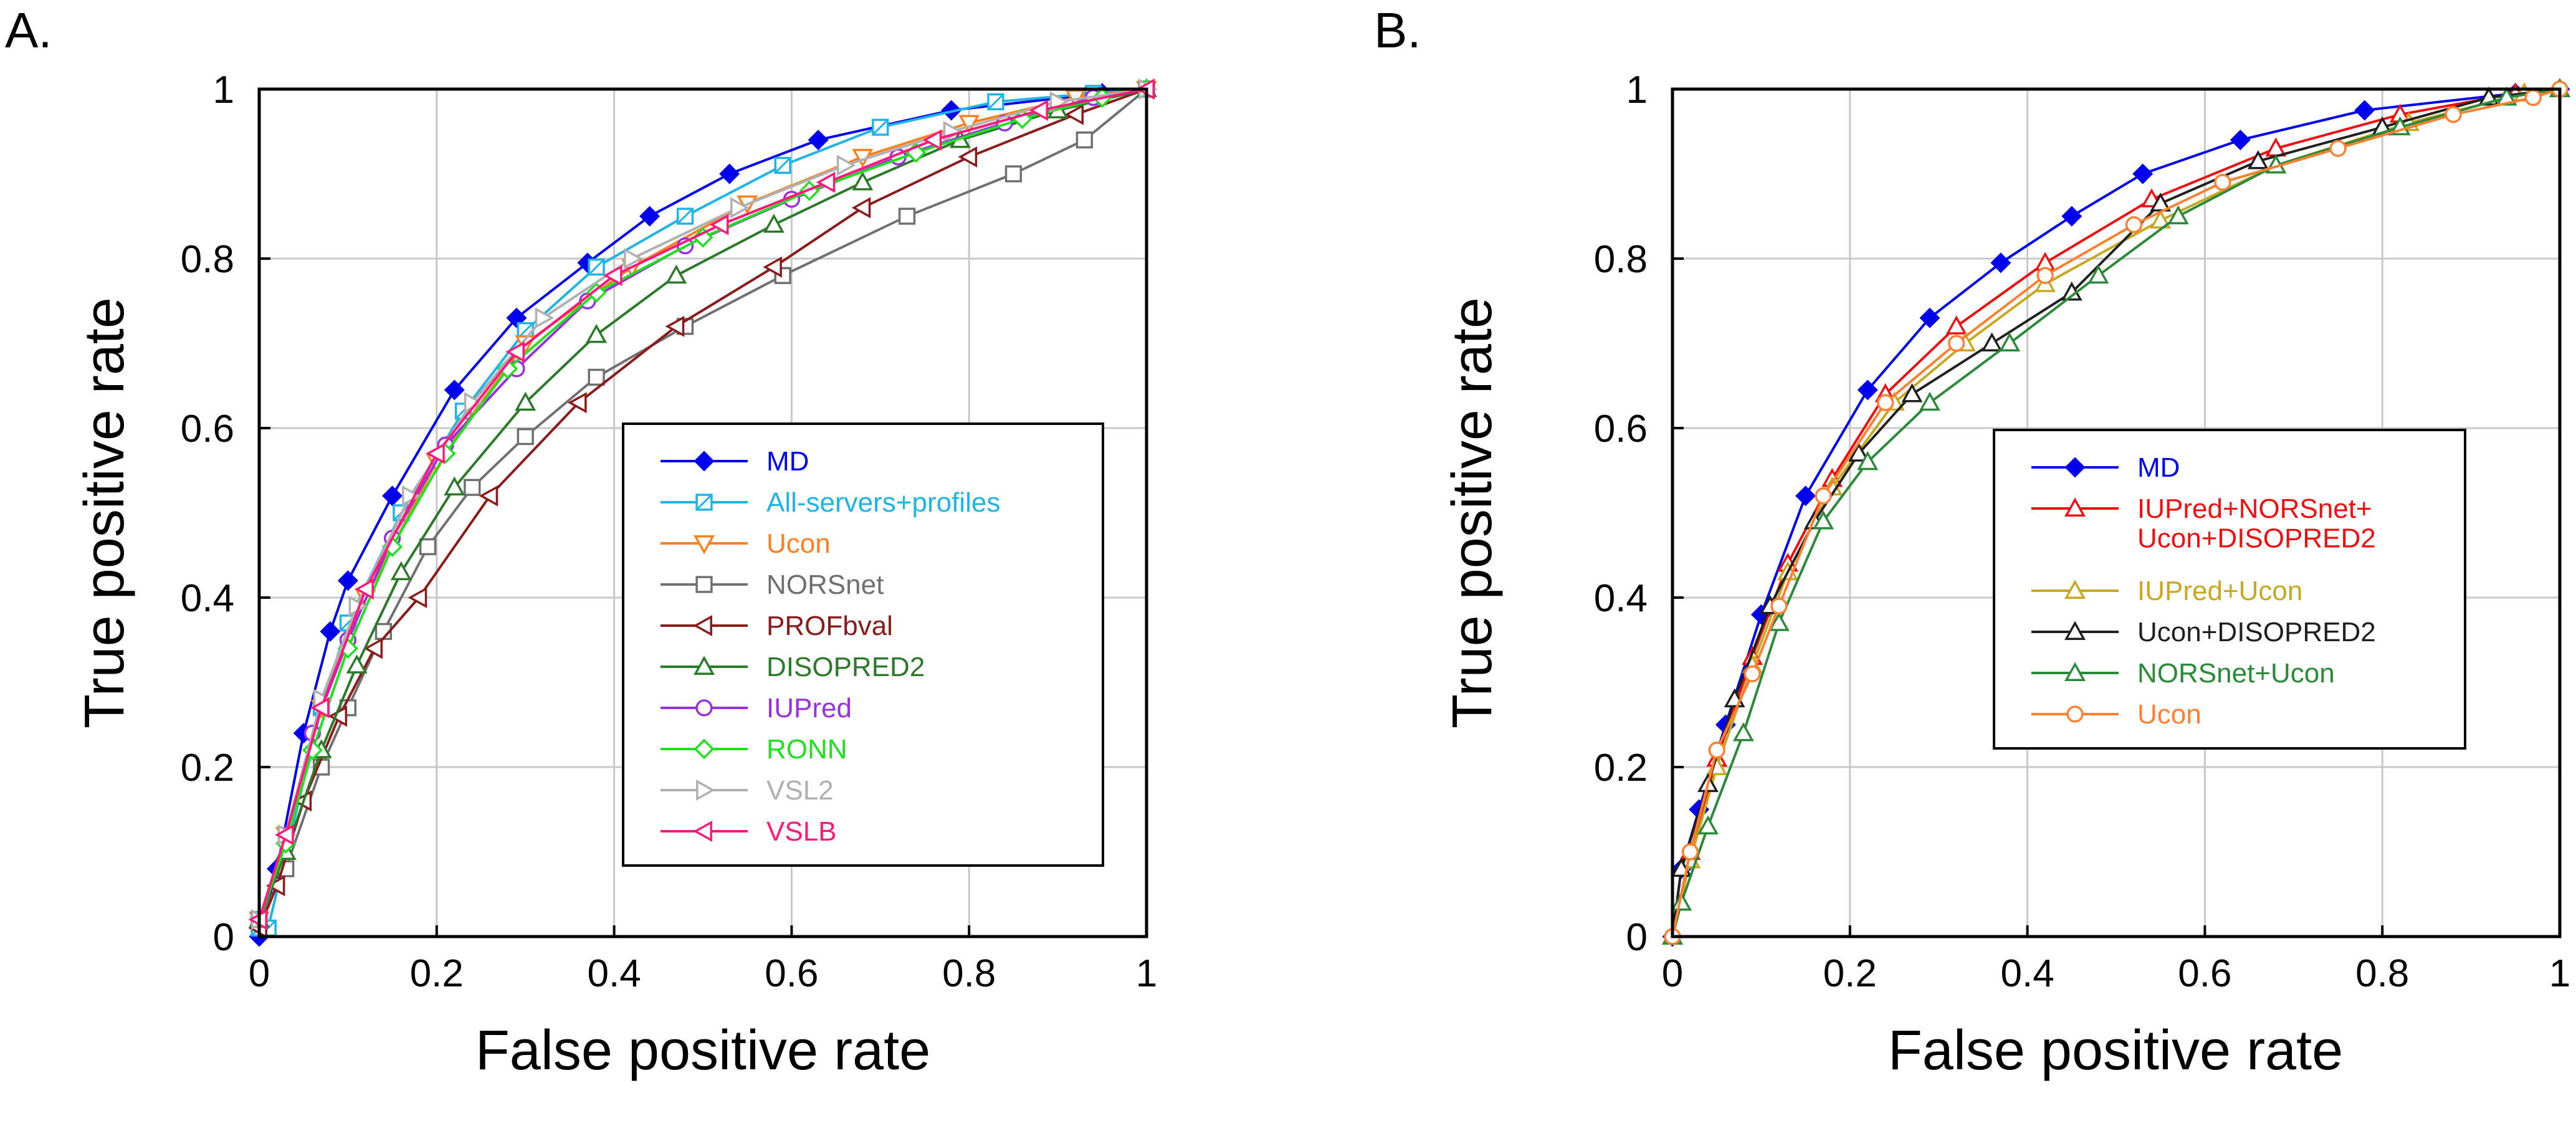  I want to click on legend-entry-iupred-norsnet-ucon-disopred2: IUPred+NORSnet+Ucon+DISOPRED2, so click(2203, 524).